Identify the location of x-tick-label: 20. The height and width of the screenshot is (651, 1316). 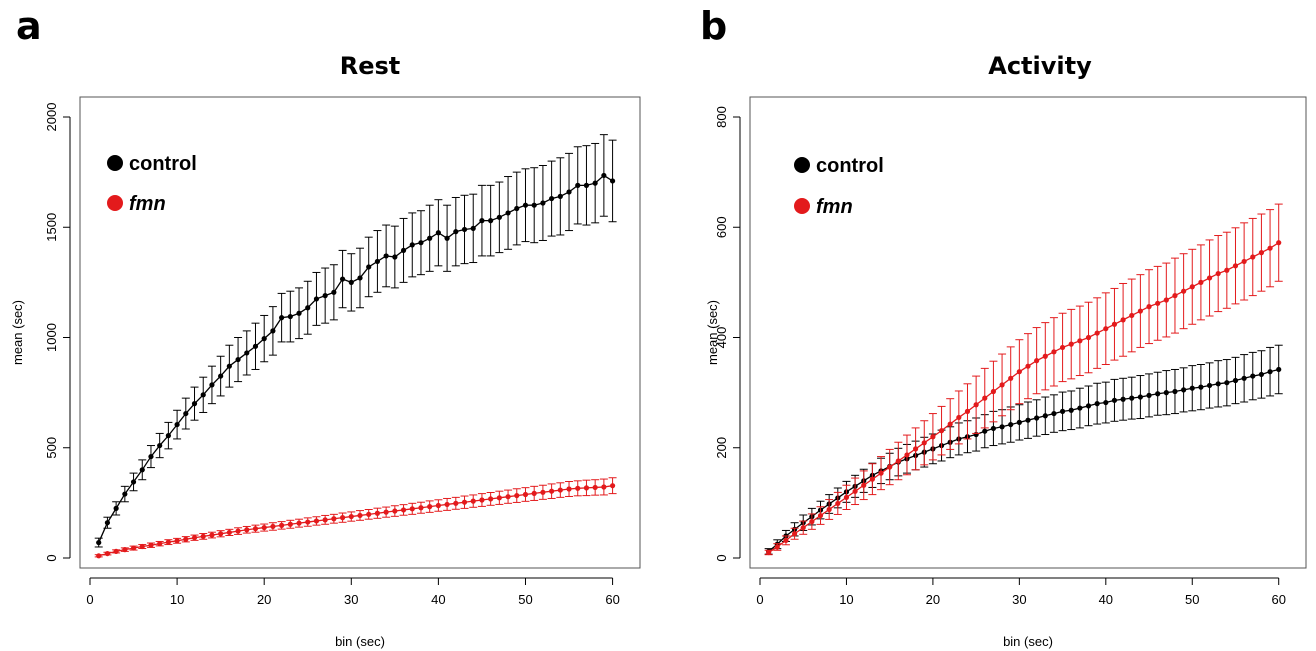
(264, 599).